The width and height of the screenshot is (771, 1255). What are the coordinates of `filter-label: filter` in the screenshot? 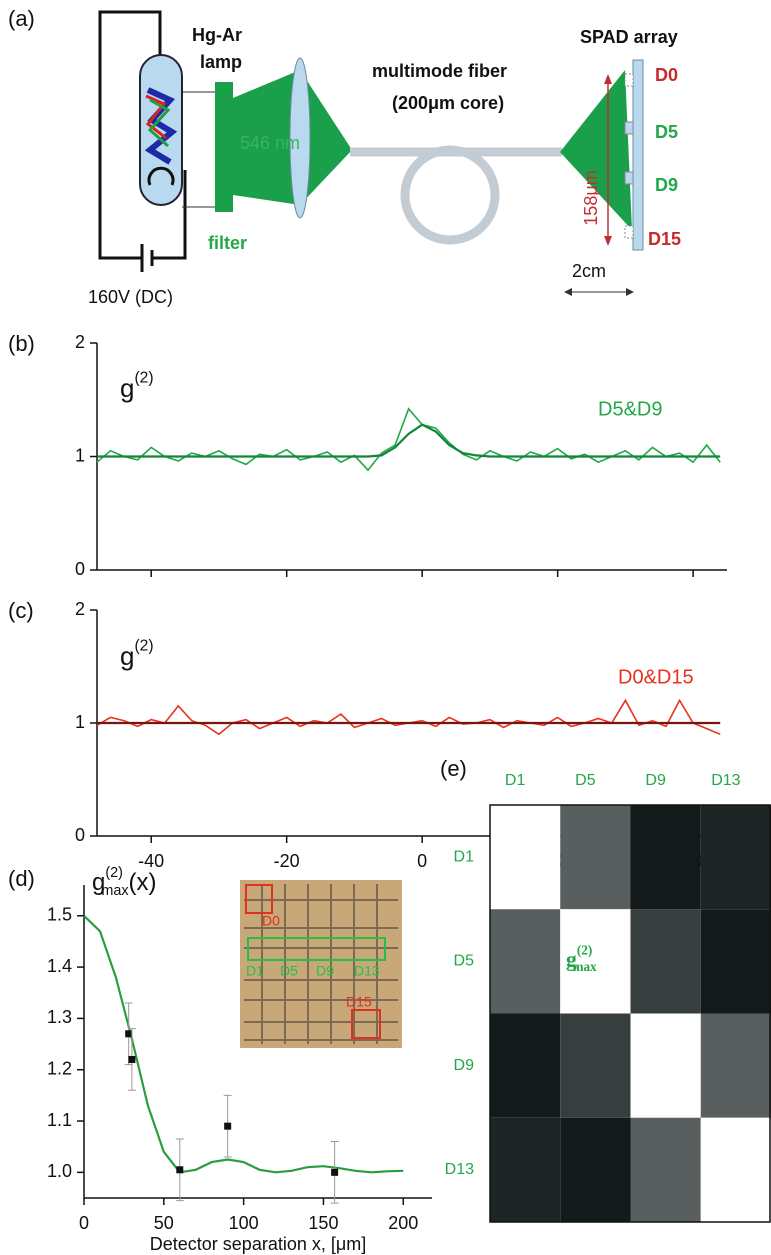 It's located at (227, 243).